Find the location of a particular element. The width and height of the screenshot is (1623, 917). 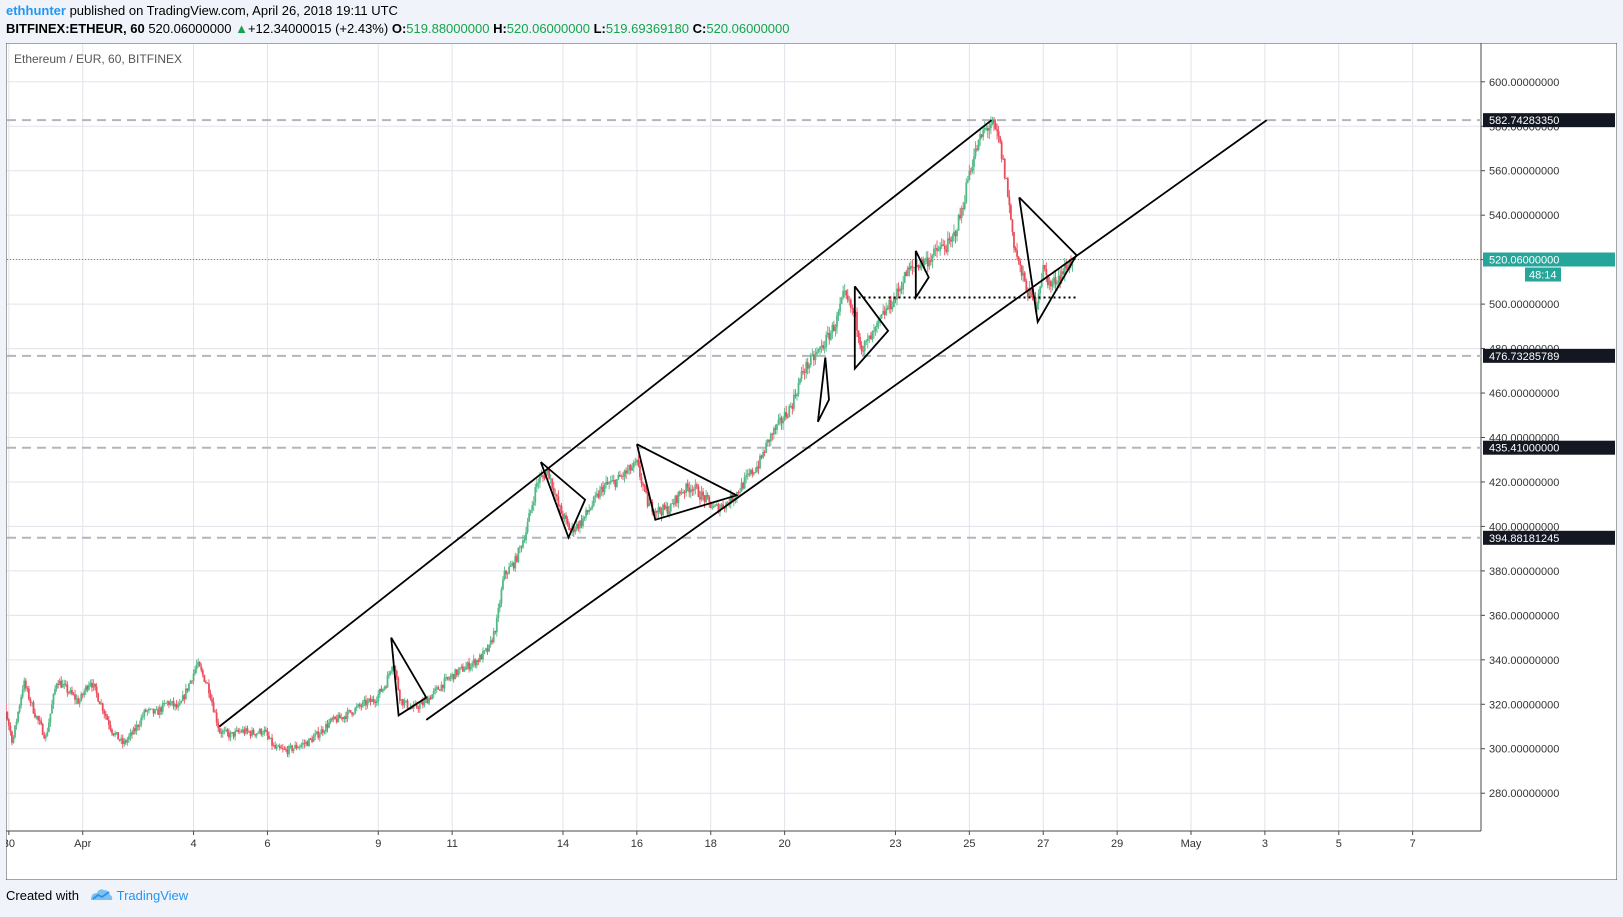

price-tick-label: 380.00000000 is located at coordinates (1524, 572).